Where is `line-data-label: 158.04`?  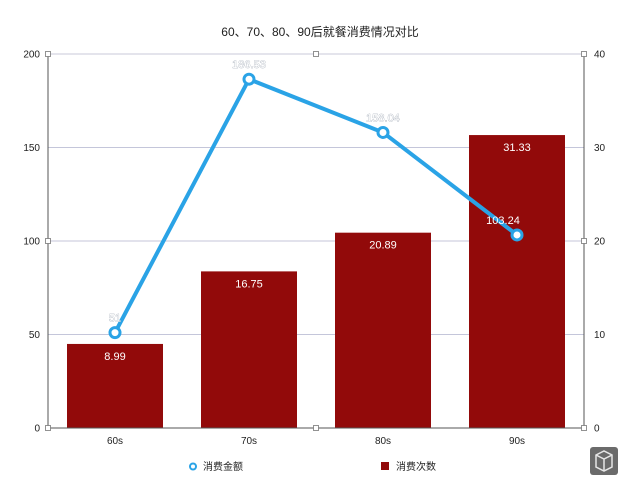 line-data-label: 158.04 is located at coordinates (383, 118).